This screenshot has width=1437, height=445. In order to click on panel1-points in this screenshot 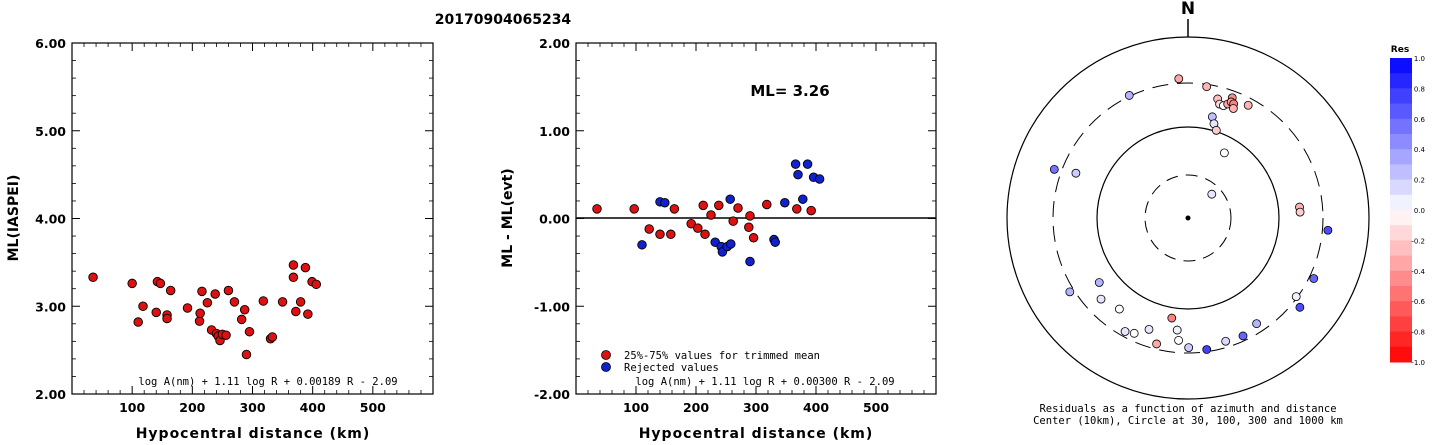, I will do `click(205, 310)`.